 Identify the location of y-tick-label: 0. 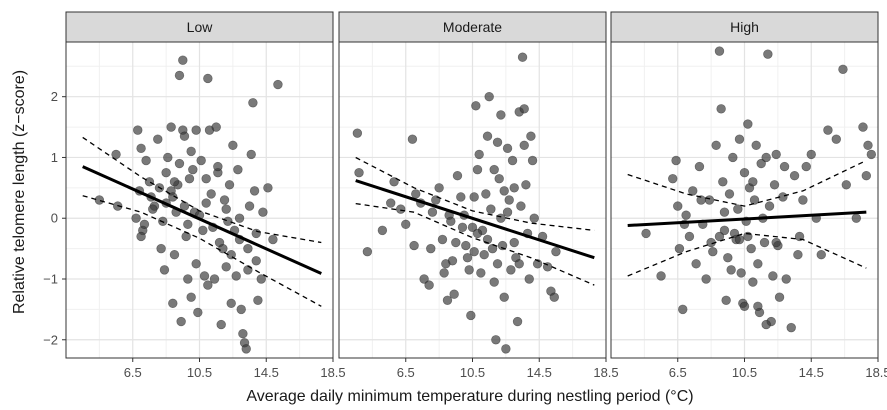
(54, 218).